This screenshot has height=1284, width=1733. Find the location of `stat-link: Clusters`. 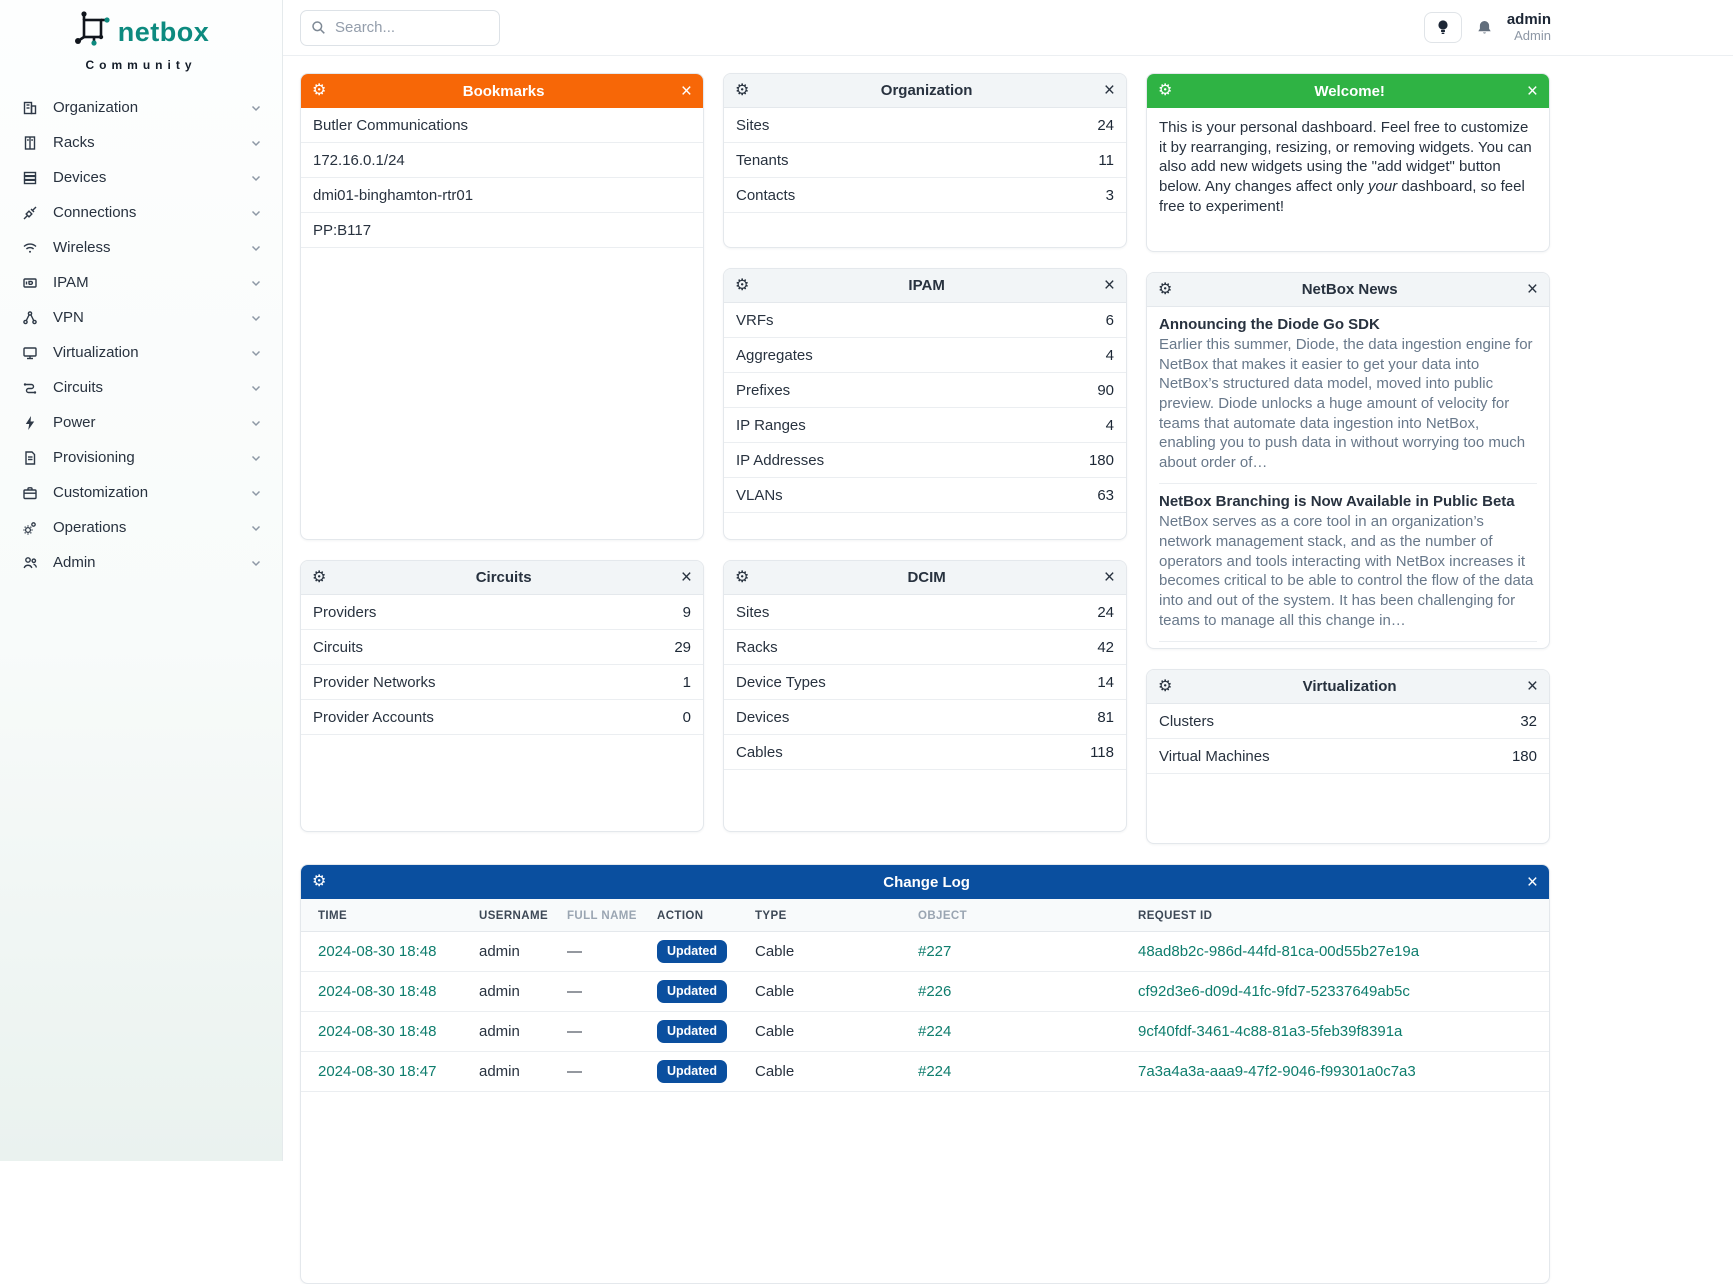

stat-link: Clusters is located at coordinates (1187, 721).